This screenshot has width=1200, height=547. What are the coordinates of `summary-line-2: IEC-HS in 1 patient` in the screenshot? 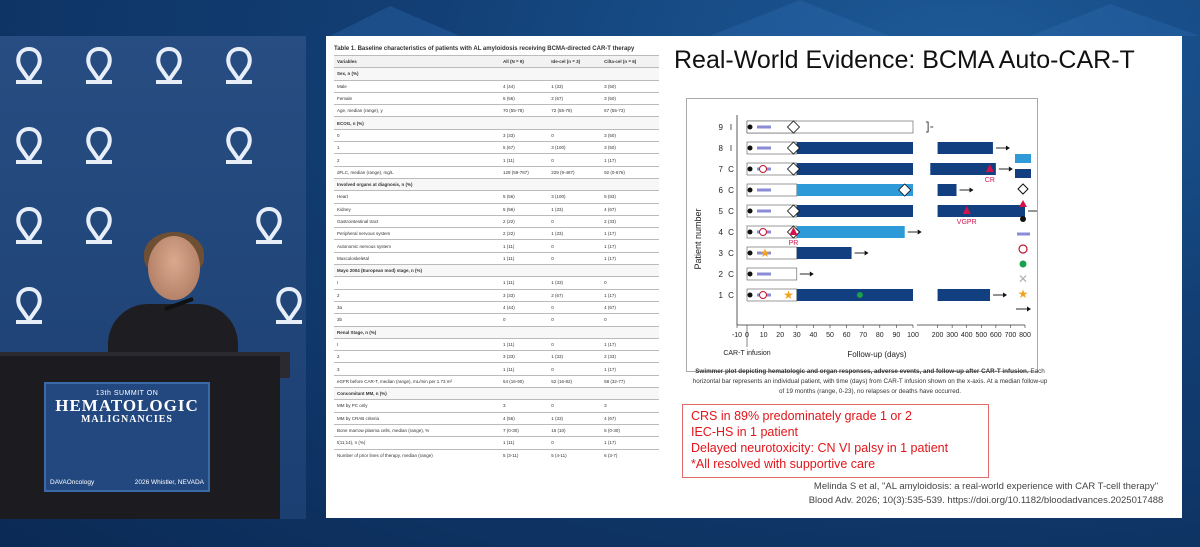 It's located at (744, 432).